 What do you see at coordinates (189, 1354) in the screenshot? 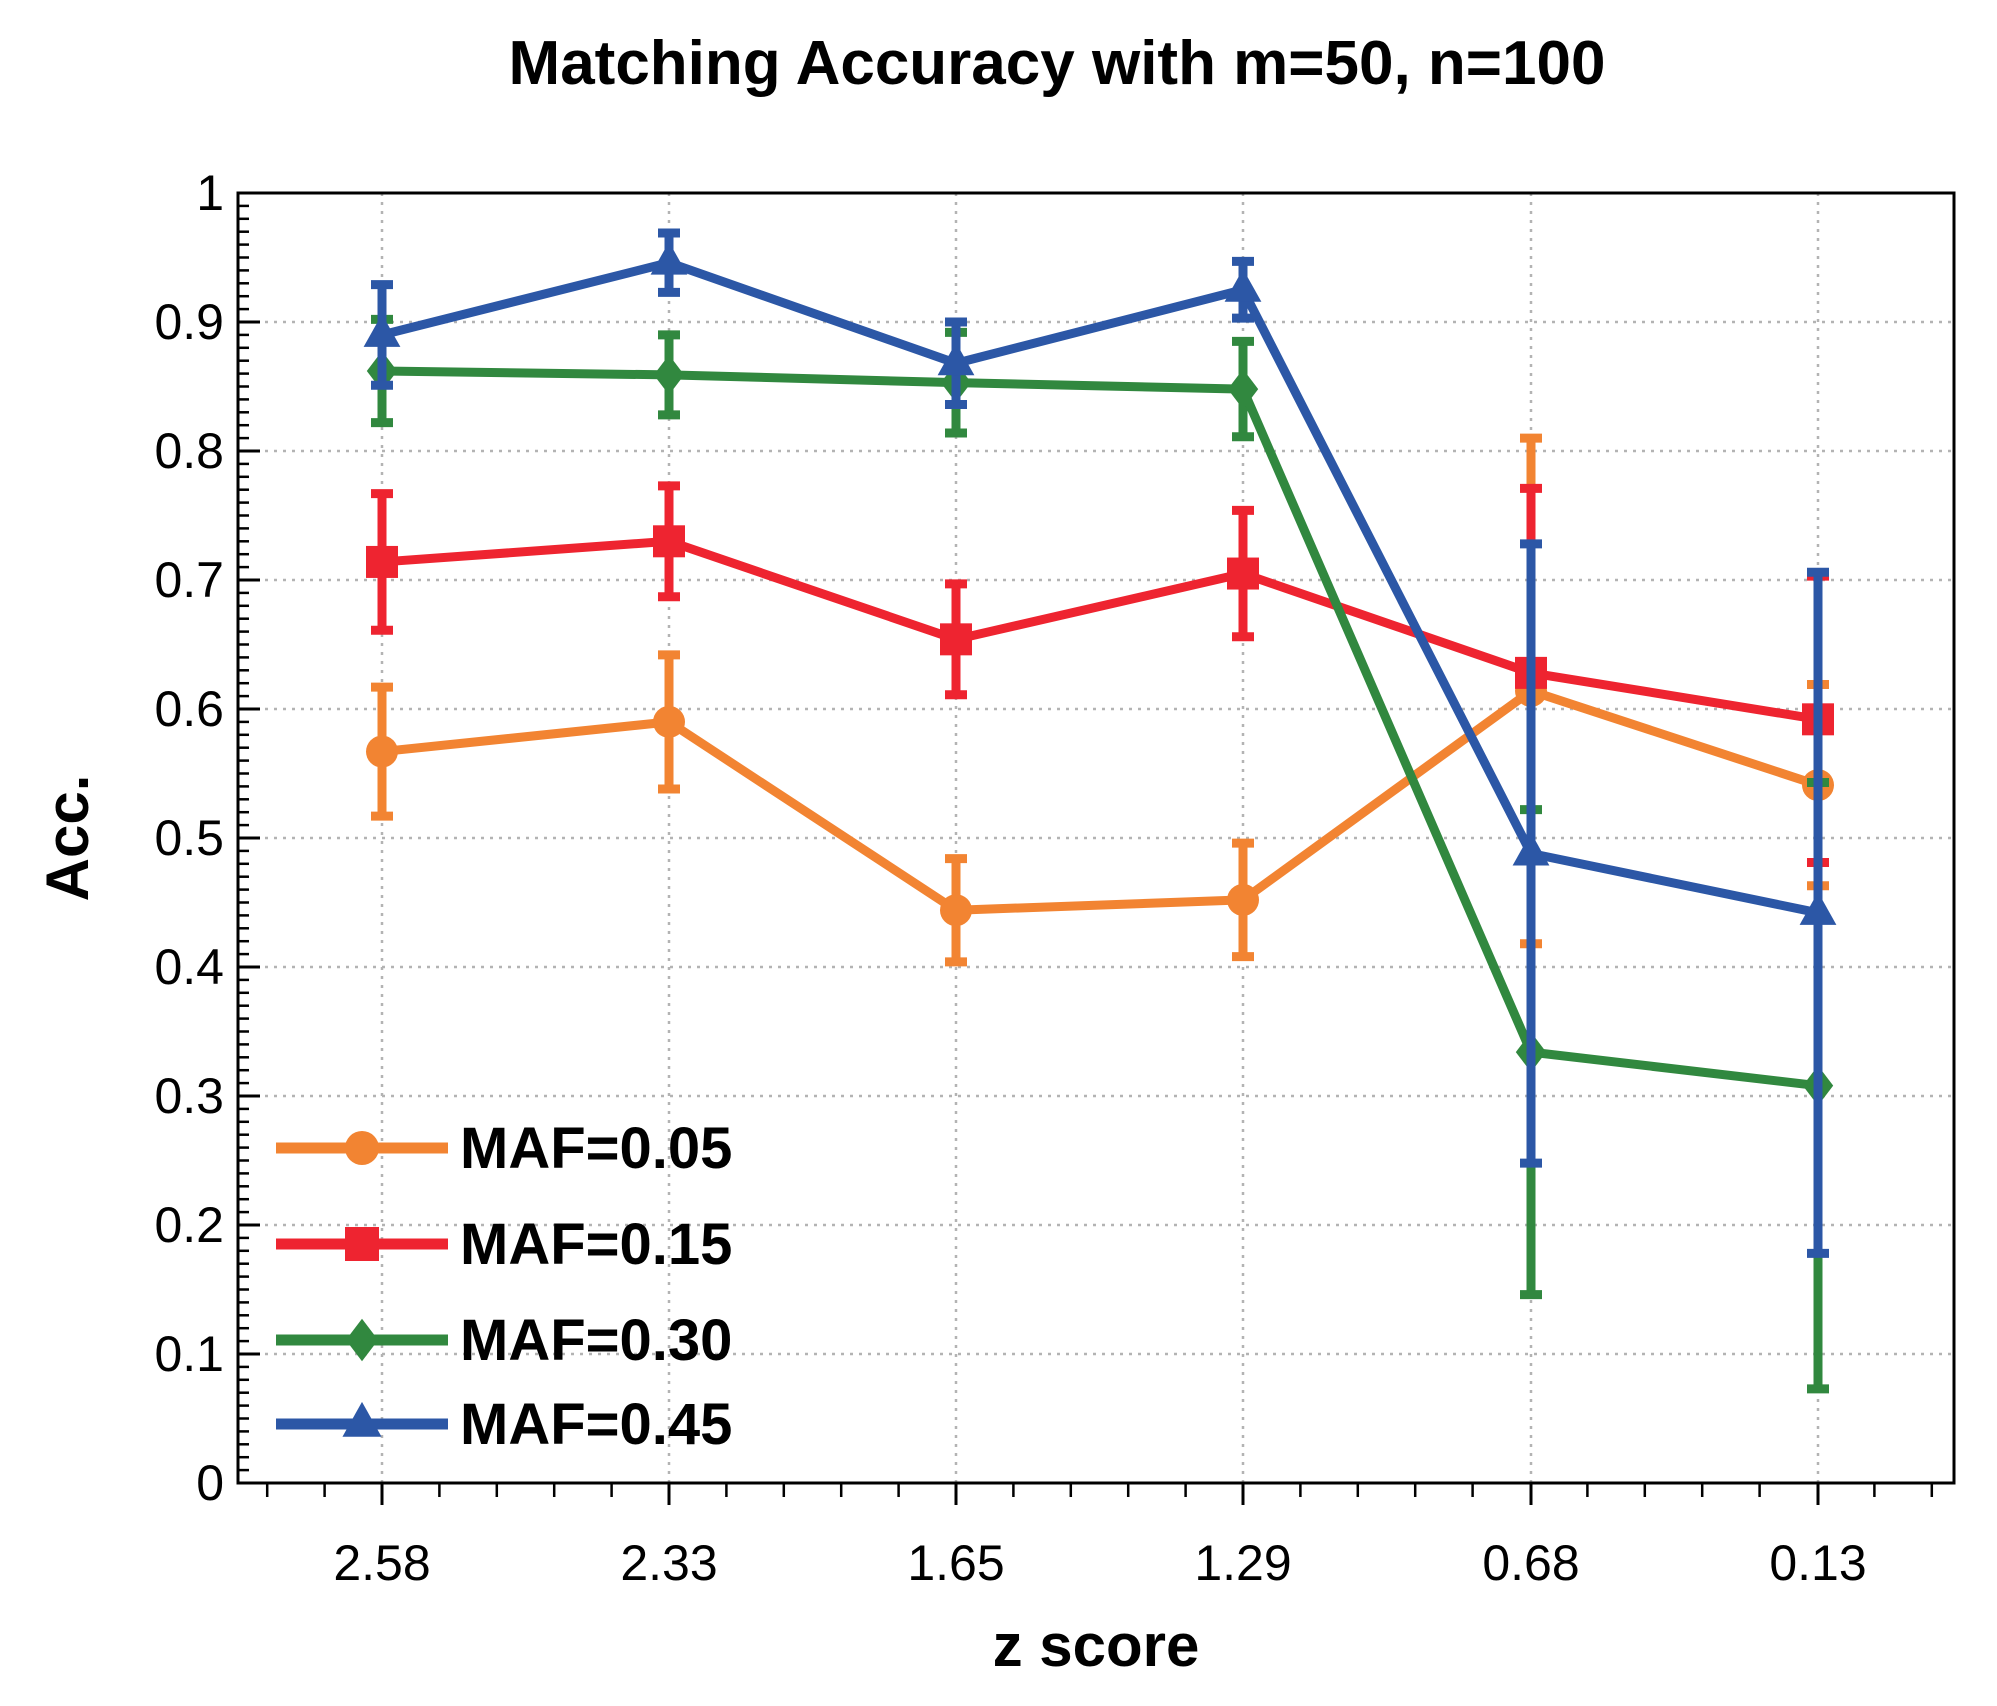
I see `y-tick-label: 0.1` at bounding box center [189, 1354].